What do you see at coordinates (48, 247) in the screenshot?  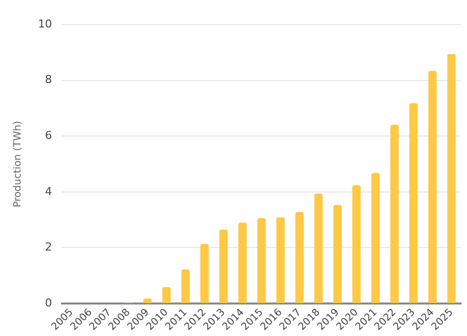 I see `y-tick-label: 2` at bounding box center [48, 247].